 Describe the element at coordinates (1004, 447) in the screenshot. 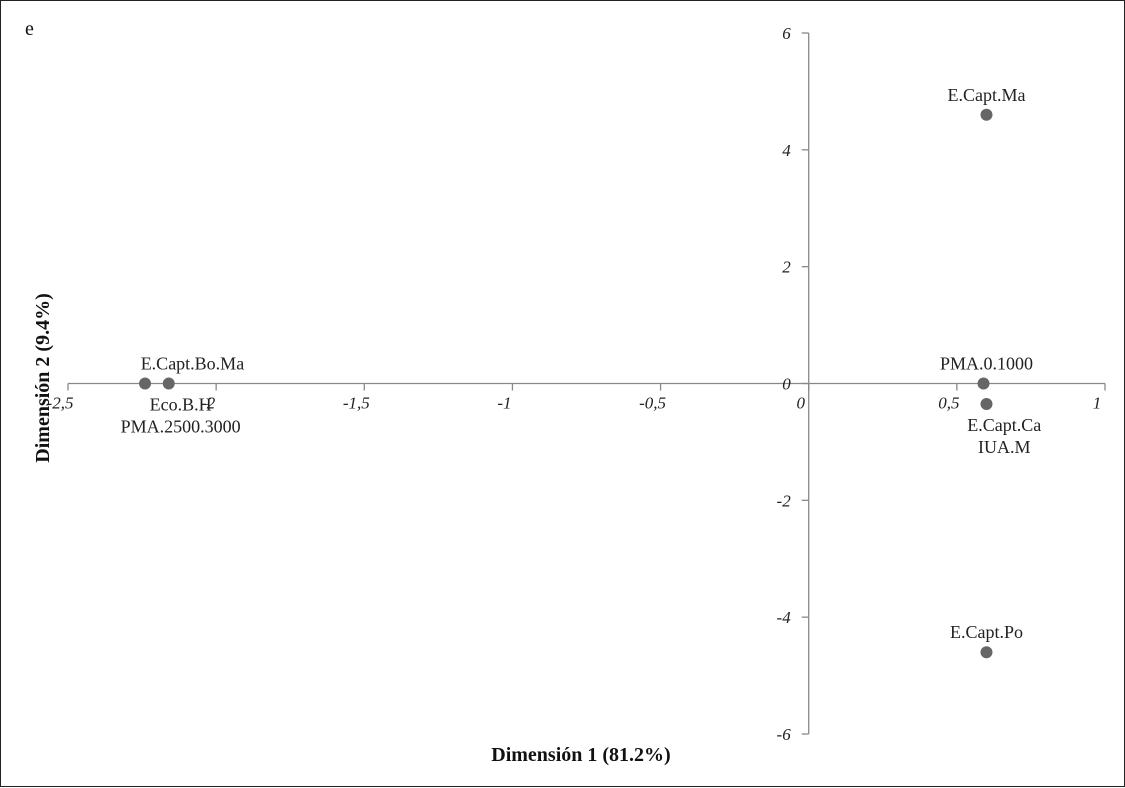

I see `point-label: IUA.M` at that location.